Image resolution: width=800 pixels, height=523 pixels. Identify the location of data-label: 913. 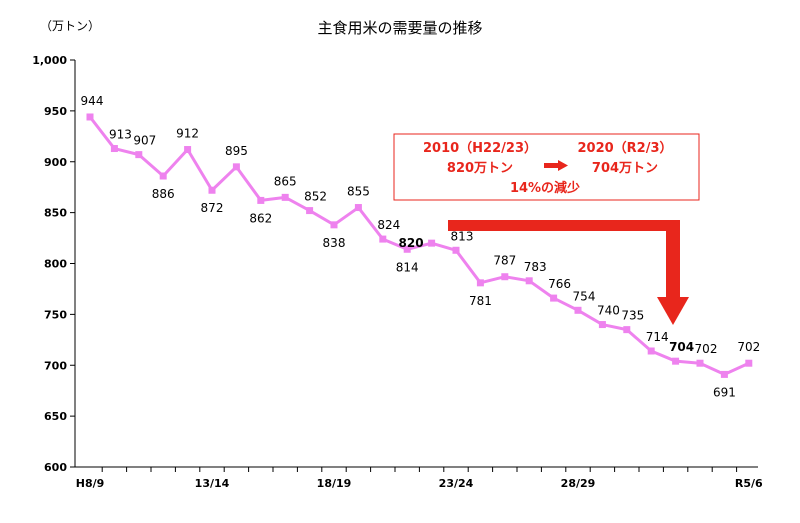
(120, 135).